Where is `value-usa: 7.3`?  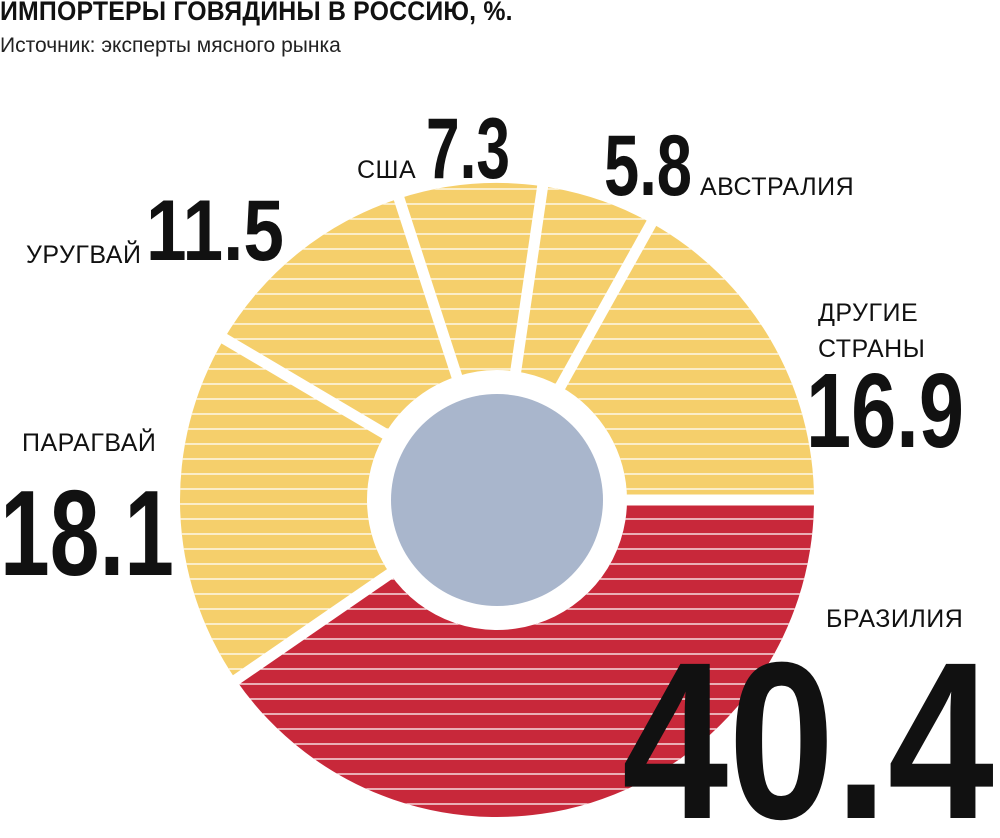 value-usa: 7.3 is located at coordinates (468, 149).